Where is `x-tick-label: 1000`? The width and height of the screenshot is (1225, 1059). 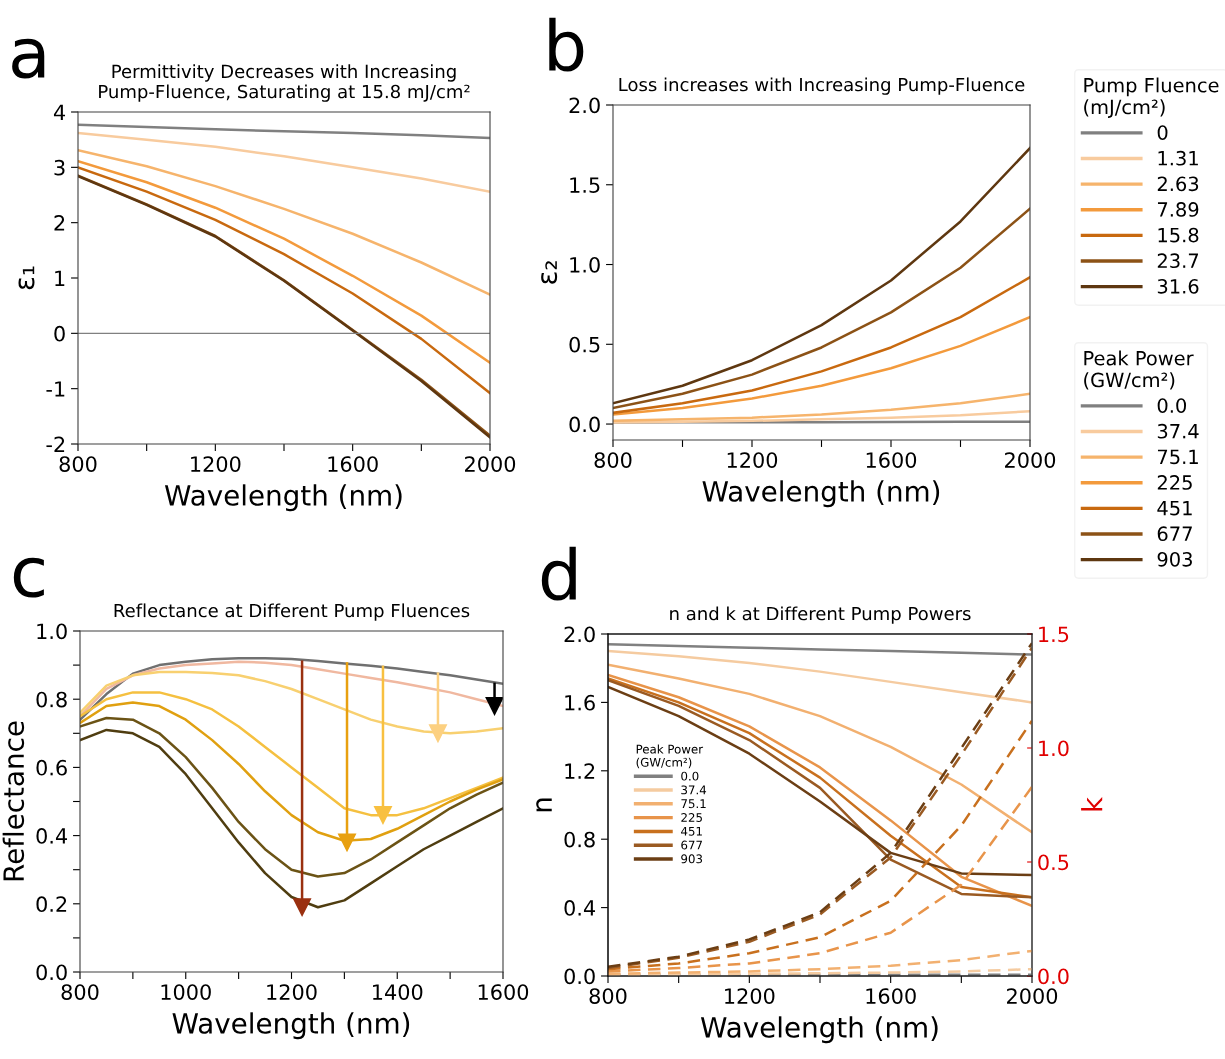 x-tick-label: 1000 is located at coordinates (186, 992).